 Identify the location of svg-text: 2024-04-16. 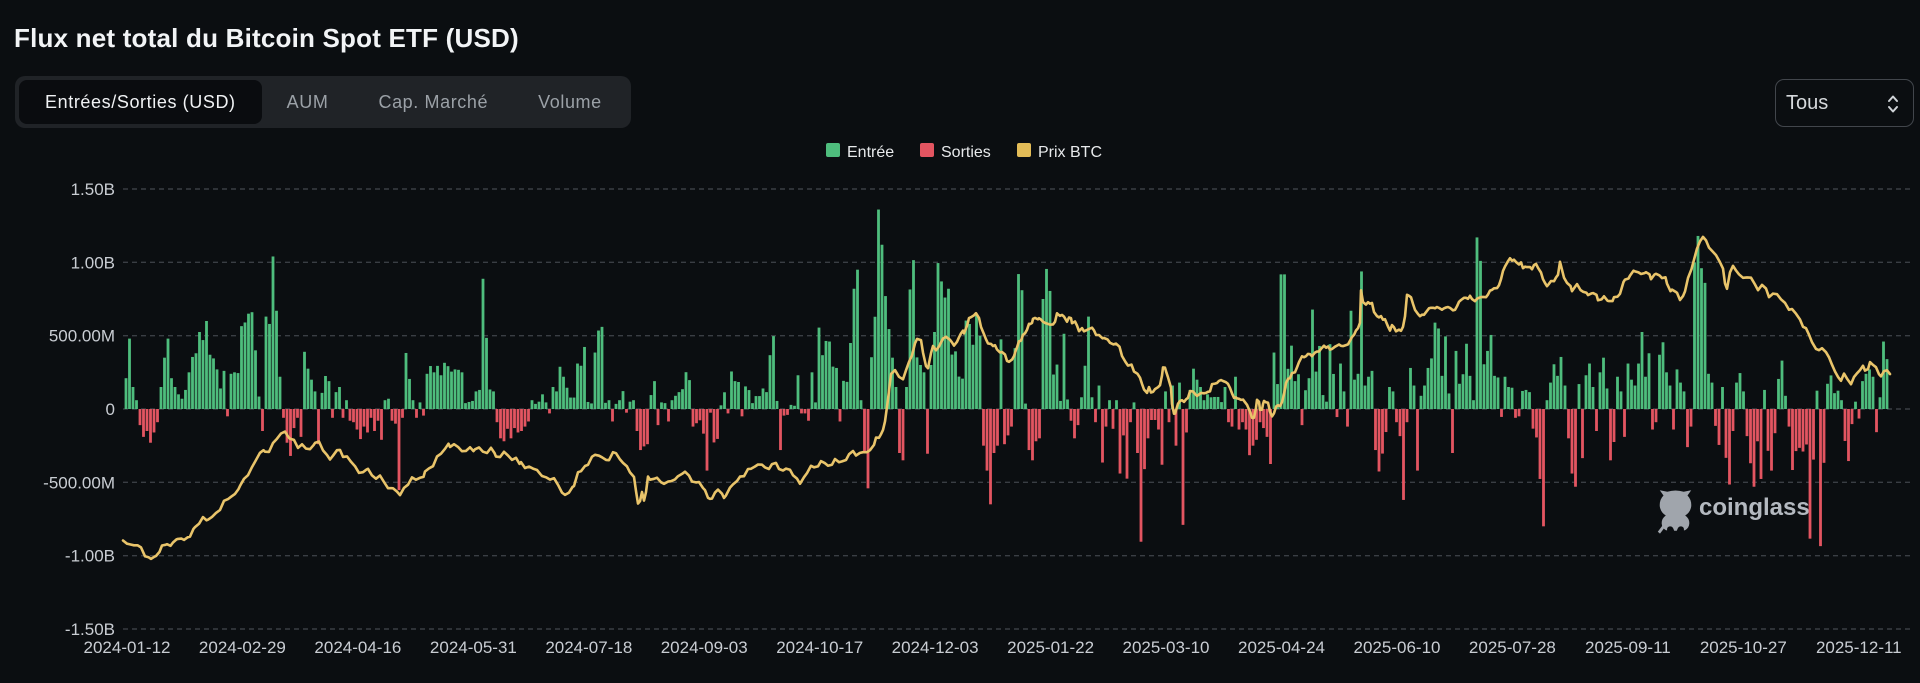
(357, 647).